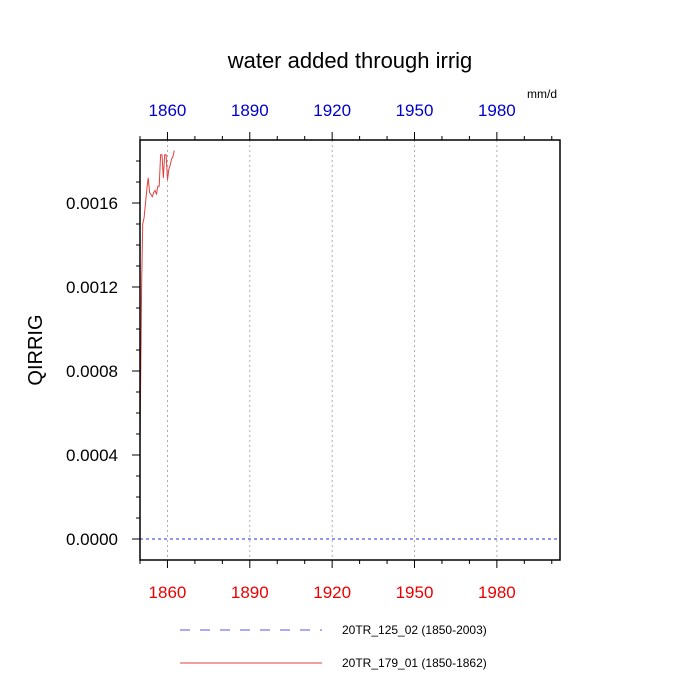 This screenshot has width=700, height=700. Describe the element at coordinates (415, 110) in the screenshot. I see `x-tick-label-top-1950: 1950` at that location.